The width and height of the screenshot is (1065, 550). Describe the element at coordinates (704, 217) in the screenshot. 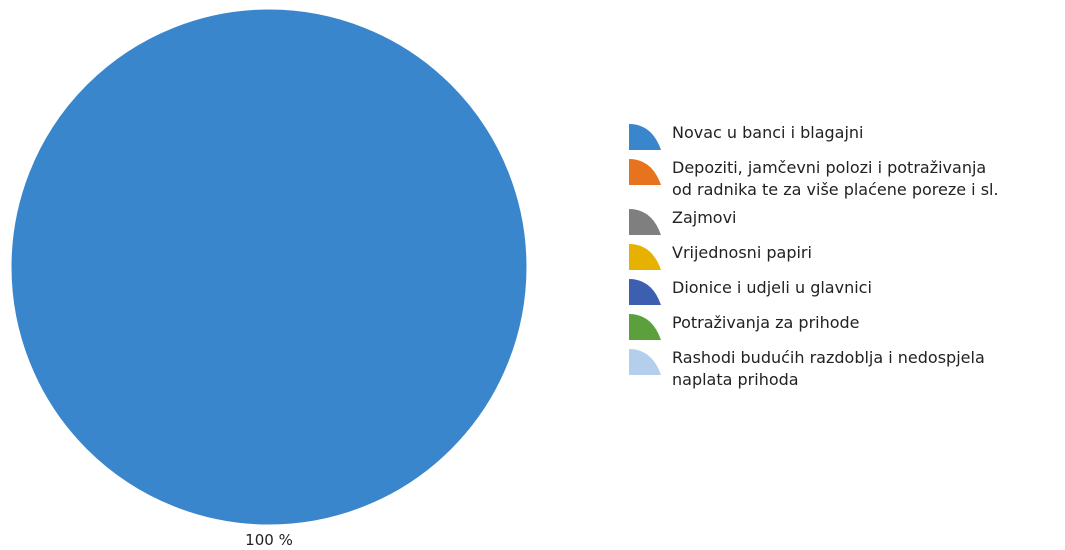

I see `legend-label: Zajmovi` at that location.